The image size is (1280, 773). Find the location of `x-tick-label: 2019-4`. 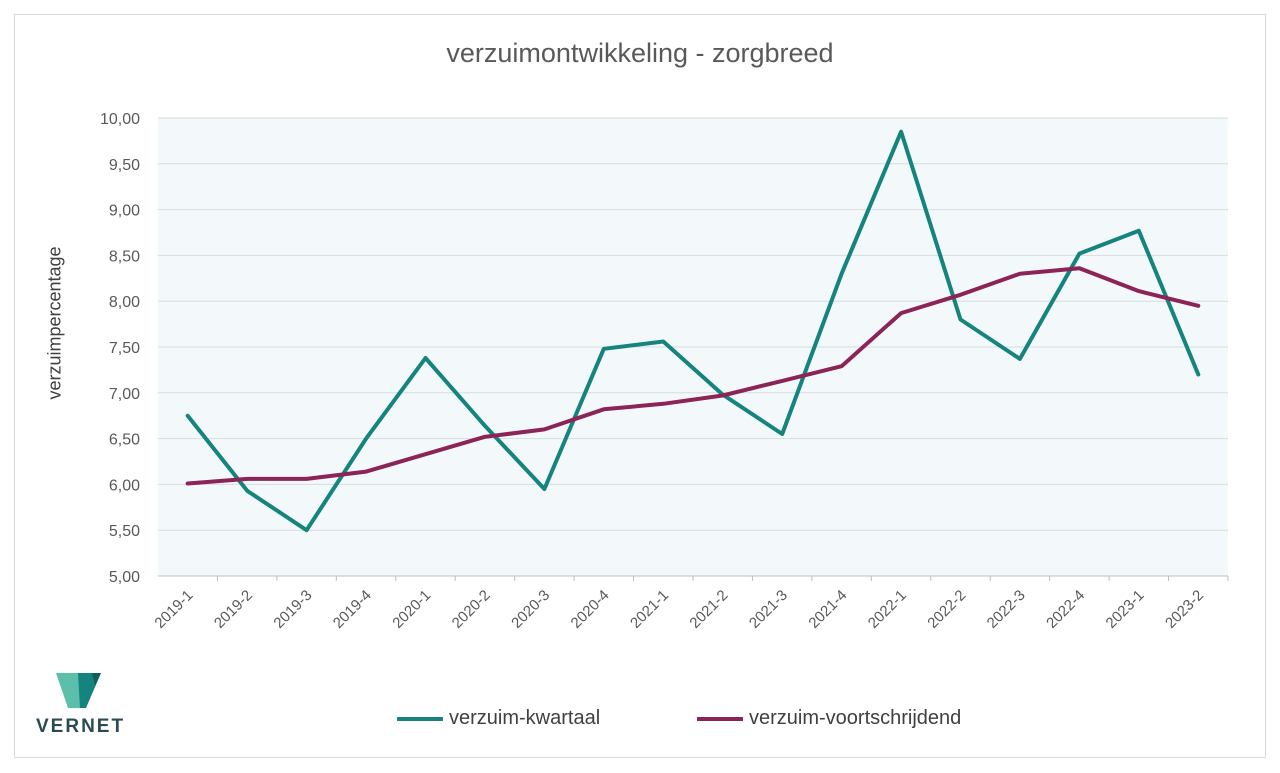

x-tick-label: 2019-4 is located at coordinates (352, 609).